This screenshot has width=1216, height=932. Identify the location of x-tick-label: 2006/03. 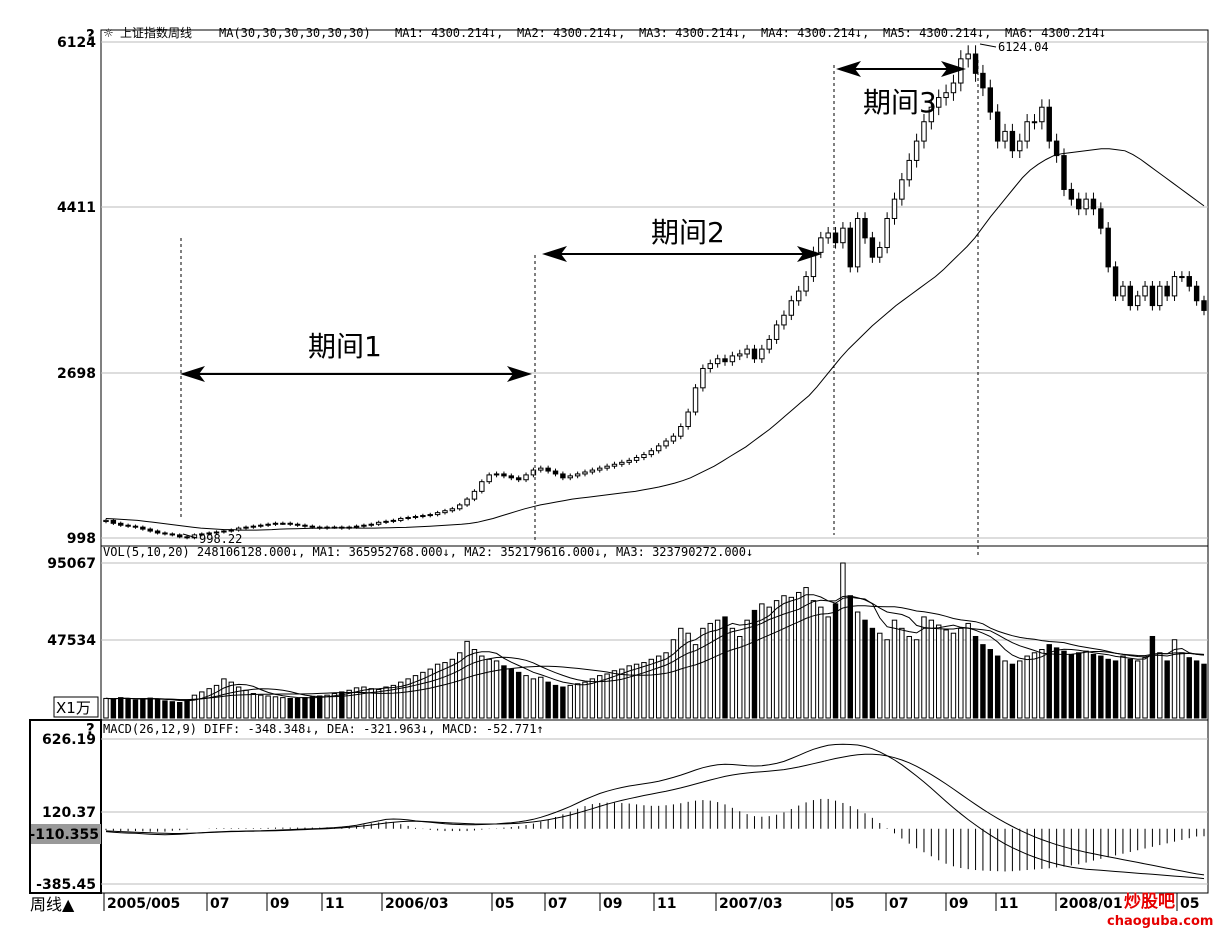
(417, 904).